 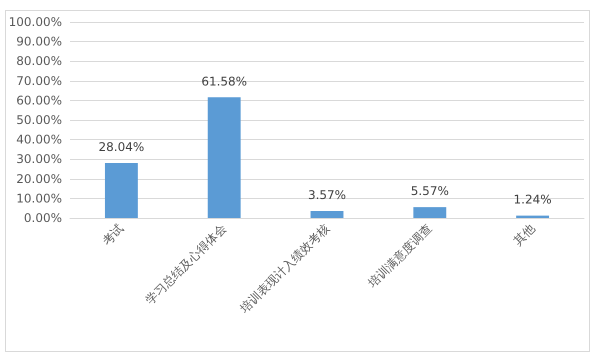 I want to click on data-label: 3.57%, so click(x=327, y=195).